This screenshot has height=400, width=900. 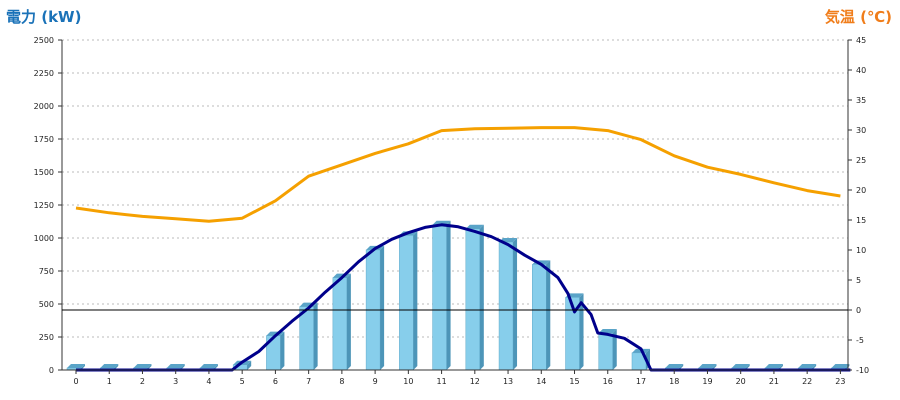 What do you see at coordinates (861, 220) in the screenshot?
I see `right-tick-label: 15` at bounding box center [861, 220].